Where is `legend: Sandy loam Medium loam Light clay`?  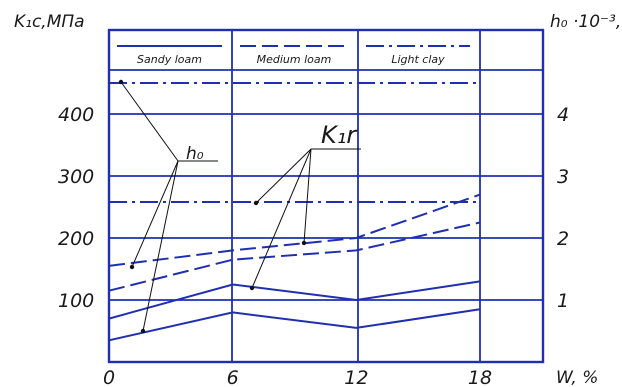 legend: Sandy loam Medium loam Light clay is located at coordinates (293, 55).